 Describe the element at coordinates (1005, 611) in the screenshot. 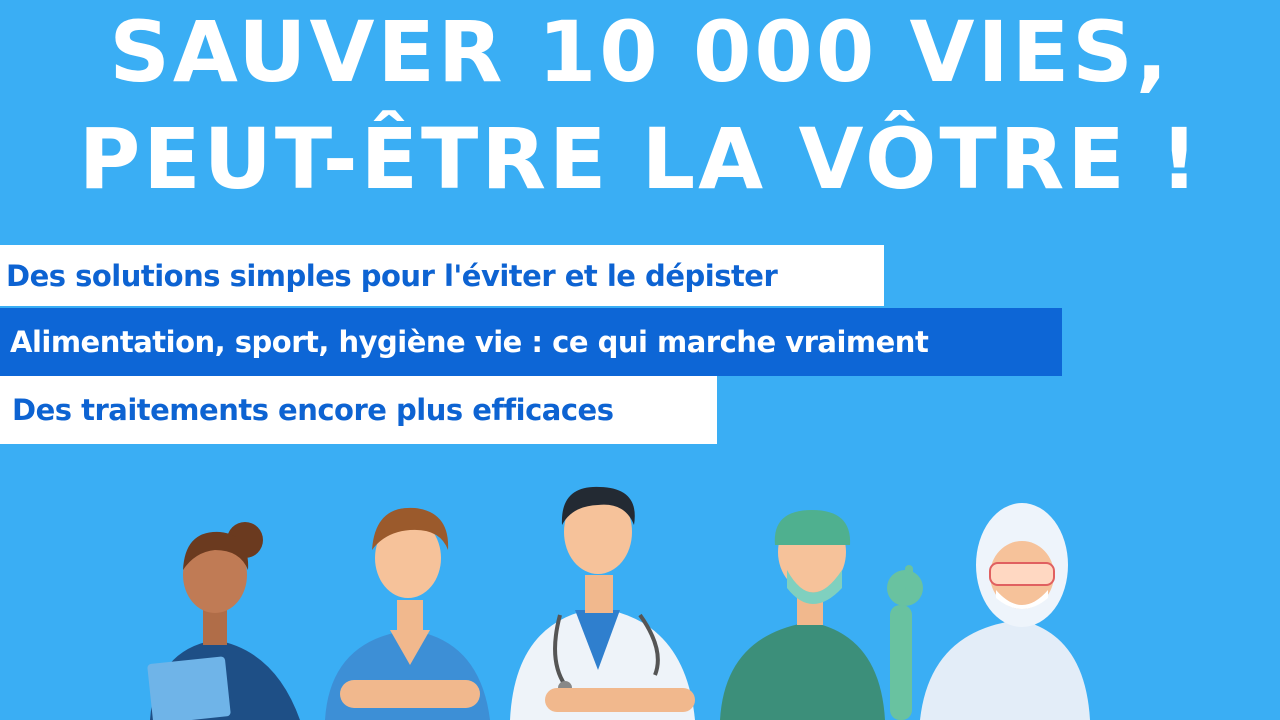

I see `protective-suit-figure` at that location.